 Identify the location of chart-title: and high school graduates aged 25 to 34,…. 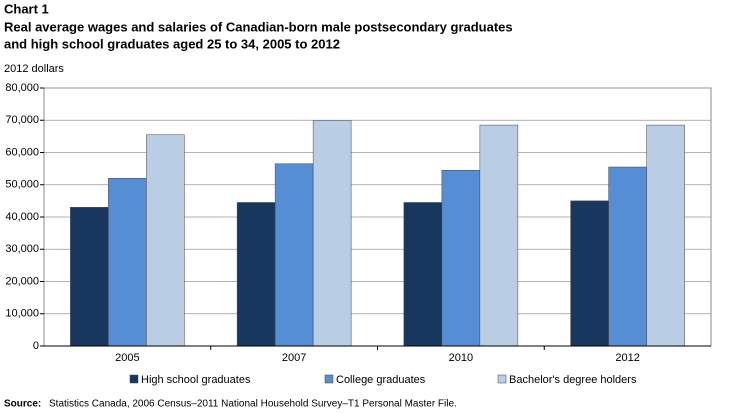
(172, 43).